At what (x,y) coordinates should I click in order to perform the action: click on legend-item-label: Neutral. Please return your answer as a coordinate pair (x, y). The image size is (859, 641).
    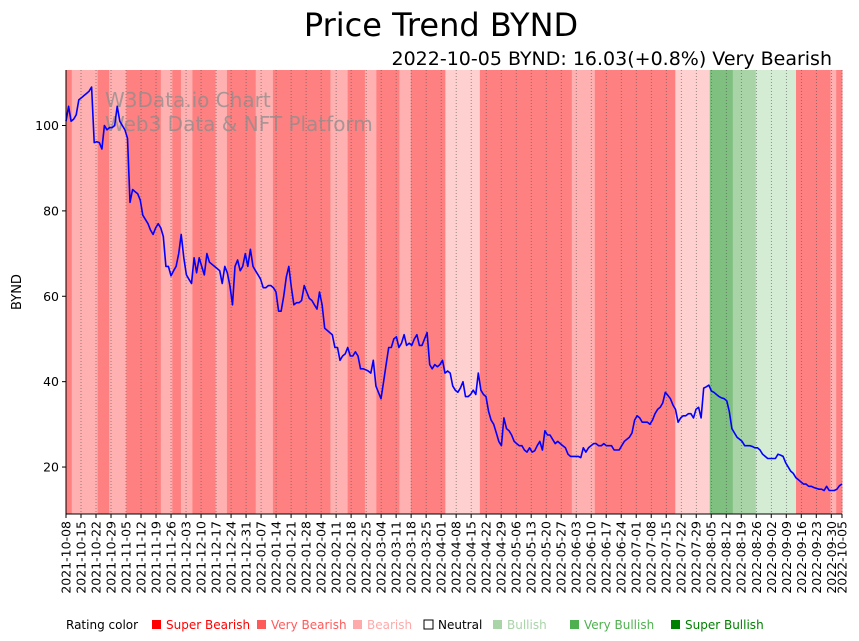
    Looking at the image, I should click on (460, 625).